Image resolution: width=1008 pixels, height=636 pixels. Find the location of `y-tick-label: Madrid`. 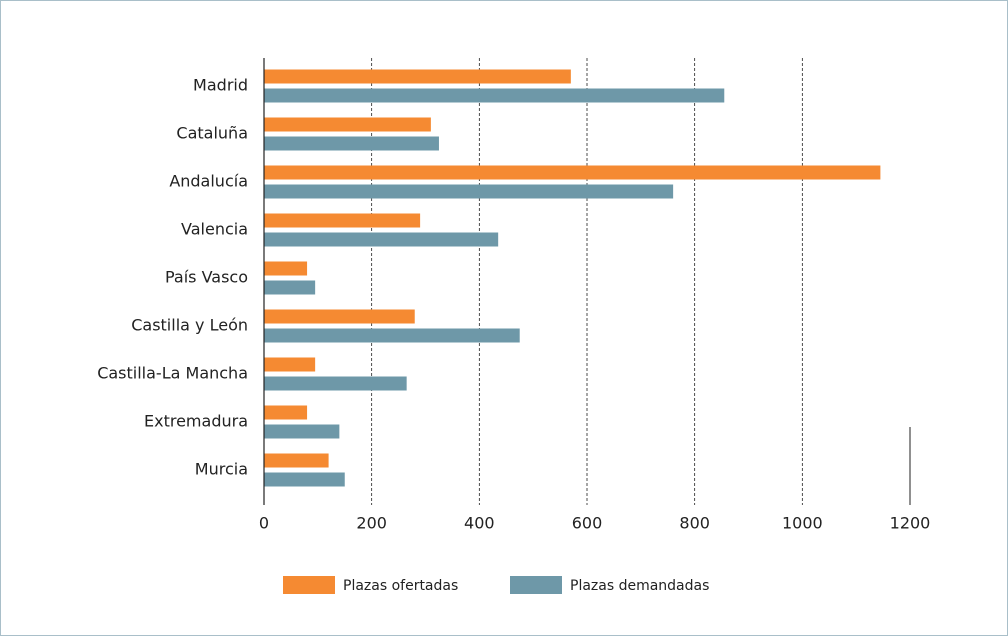

y-tick-label: Madrid is located at coordinates (220, 85).